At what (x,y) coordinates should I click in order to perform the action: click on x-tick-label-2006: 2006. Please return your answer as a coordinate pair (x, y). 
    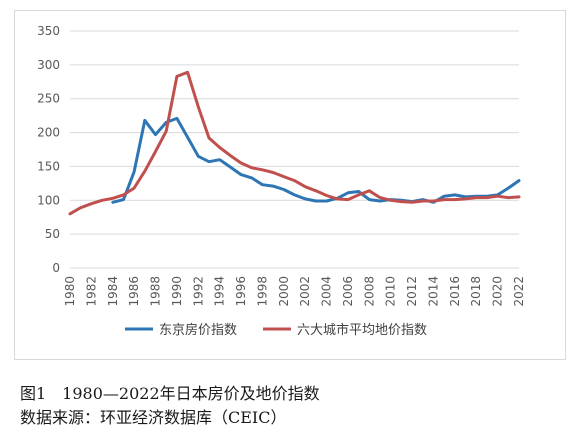
    Looking at the image, I should click on (348, 291).